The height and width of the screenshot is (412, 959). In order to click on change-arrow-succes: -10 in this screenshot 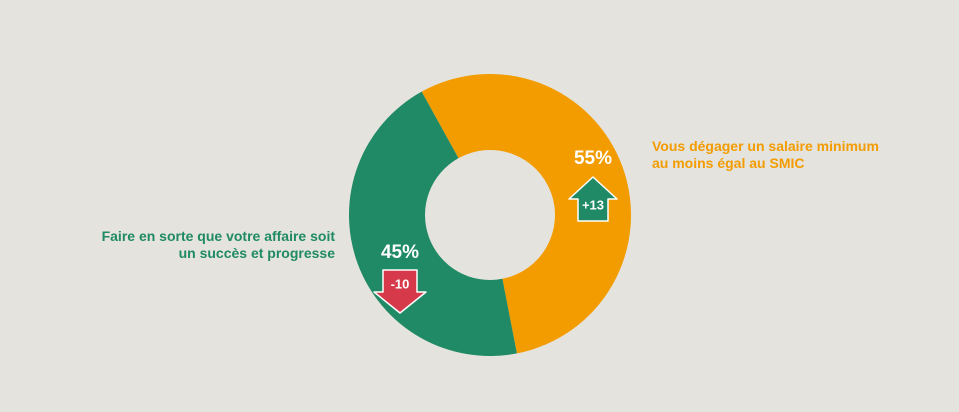, I will do `click(400, 291)`.